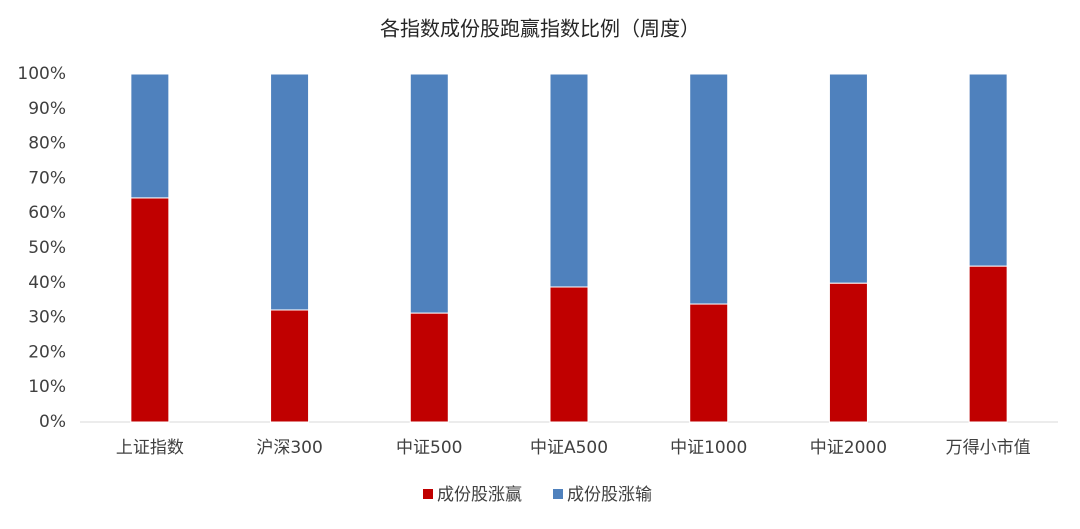  I want to click on y-tick-label: 40%, so click(47, 283).